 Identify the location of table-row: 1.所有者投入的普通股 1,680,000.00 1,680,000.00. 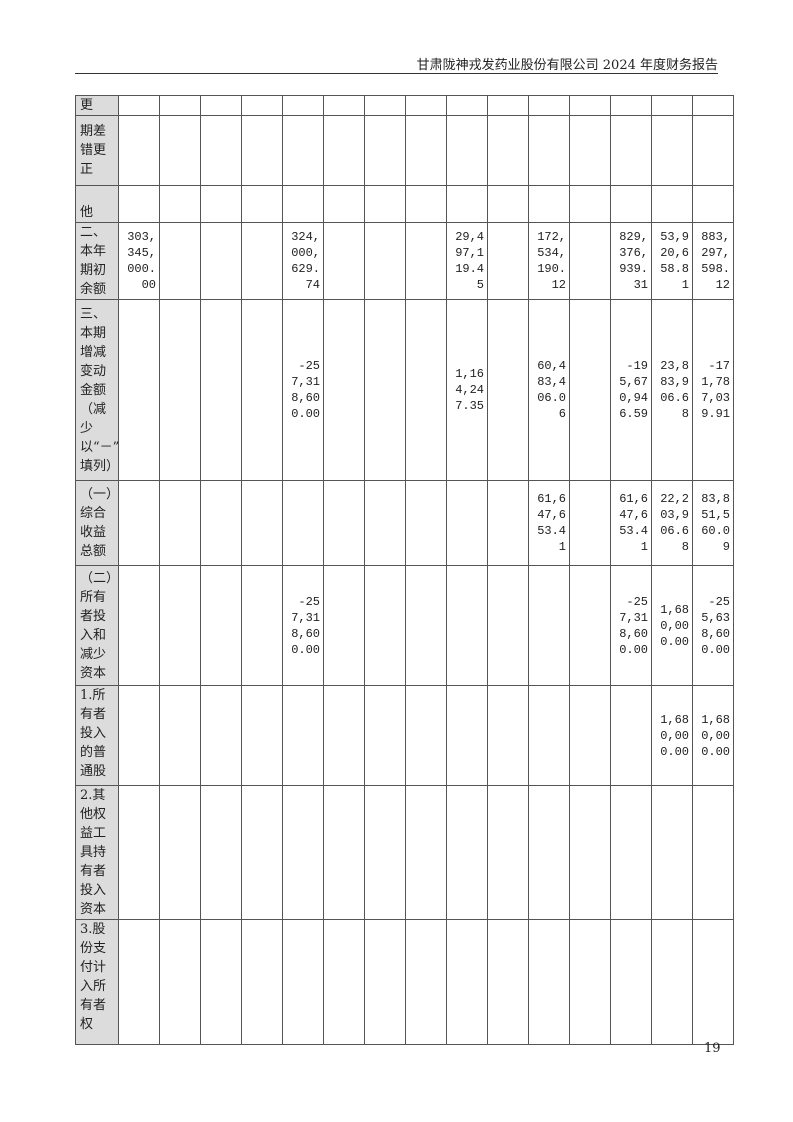
(404, 735).